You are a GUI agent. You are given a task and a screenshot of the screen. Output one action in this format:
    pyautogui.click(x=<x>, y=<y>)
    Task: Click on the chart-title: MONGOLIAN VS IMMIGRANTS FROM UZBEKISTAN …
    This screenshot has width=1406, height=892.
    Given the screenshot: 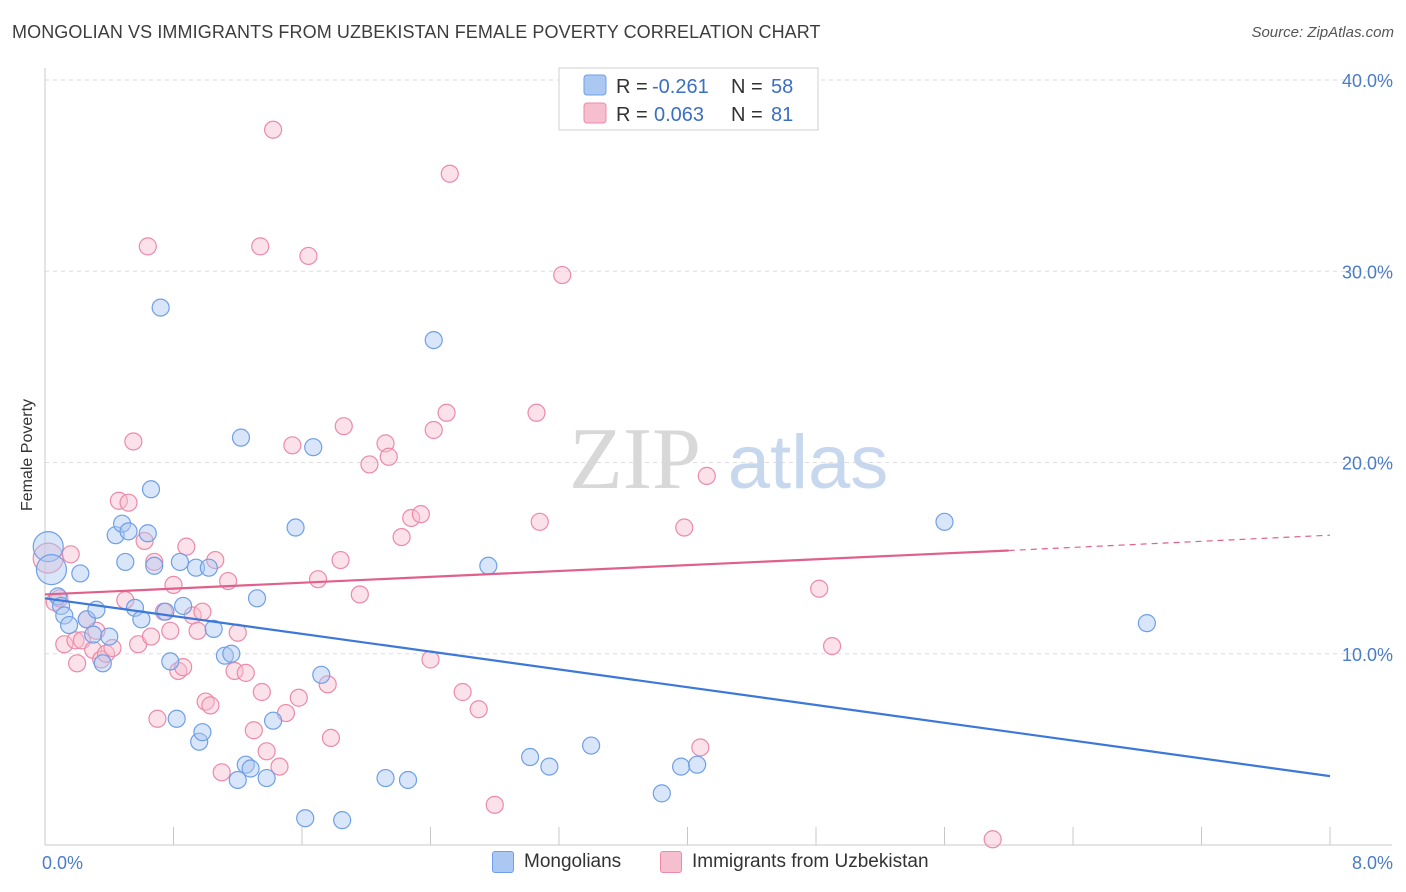 What is the action you would take?
    pyautogui.click(x=416, y=32)
    